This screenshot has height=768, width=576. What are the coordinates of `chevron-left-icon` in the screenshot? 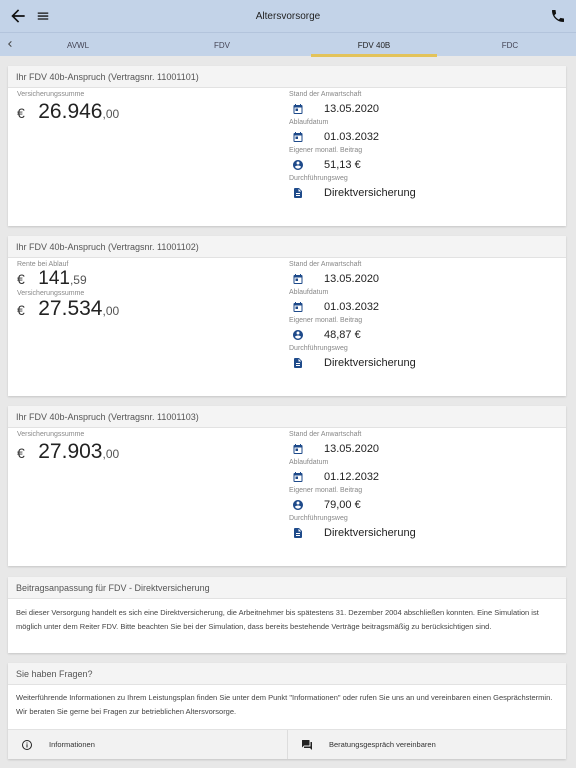 It's located at (10, 44).